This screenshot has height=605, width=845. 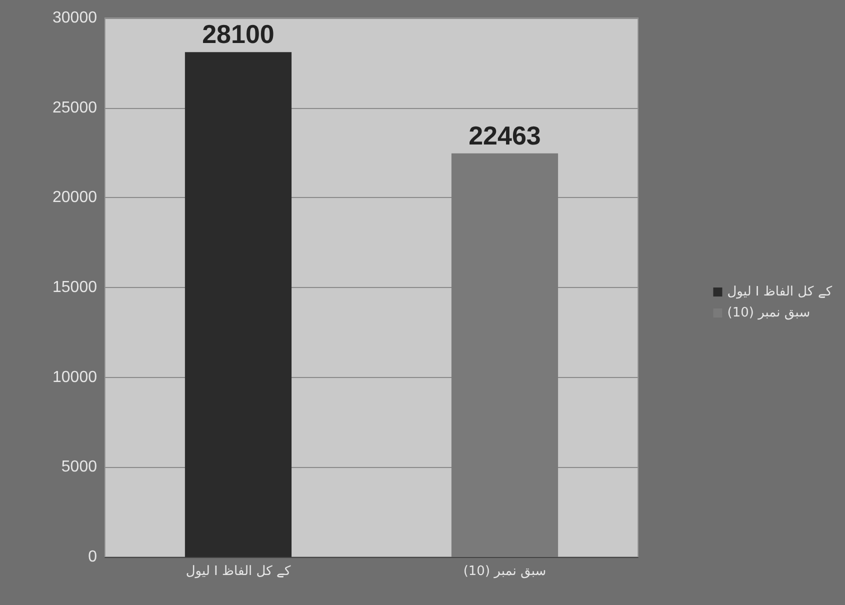 What do you see at coordinates (75, 287) in the screenshot?
I see `y-tick-label: 15000` at bounding box center [75, 287].